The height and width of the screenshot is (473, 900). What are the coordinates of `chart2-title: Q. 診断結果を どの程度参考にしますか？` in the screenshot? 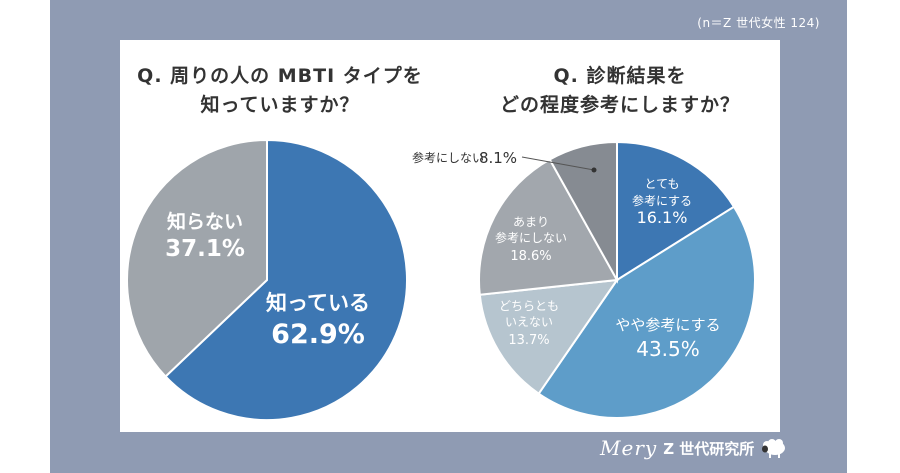 It's located at (620, 91).